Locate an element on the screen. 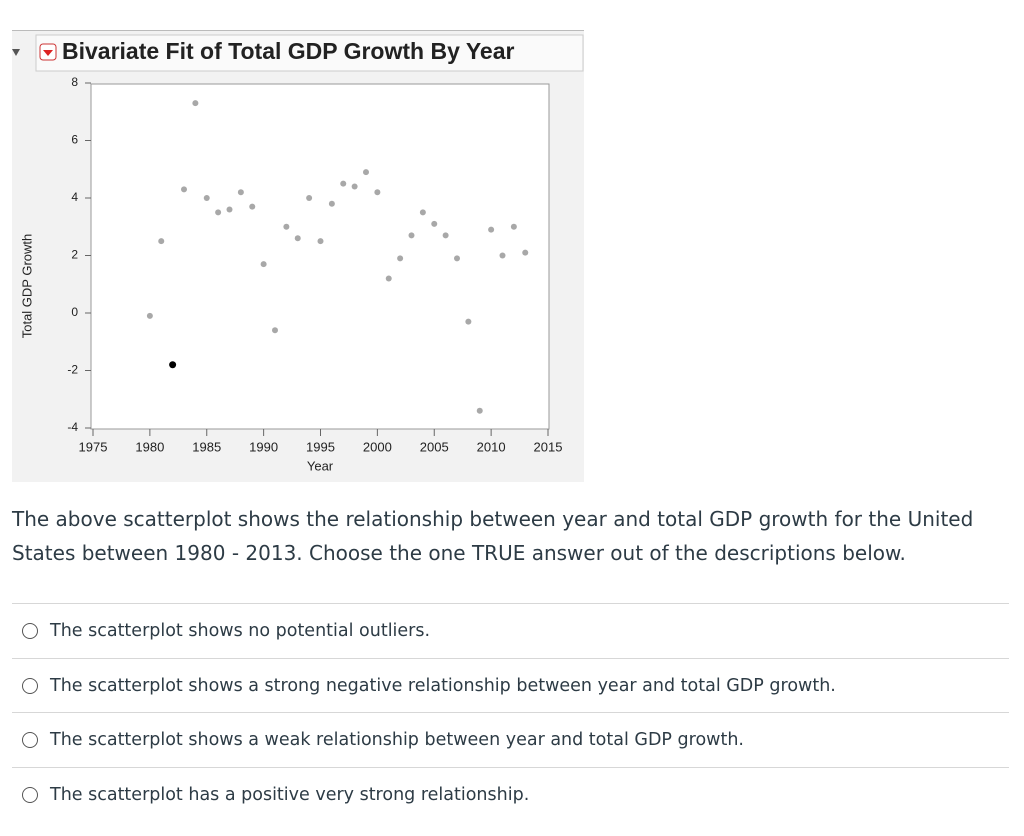  header-box is located at coordinates (309, 53).